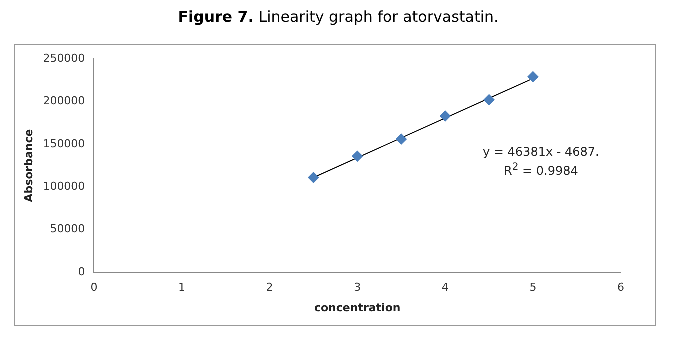 This screenshot has width=677, height=355. Describe the element at coordinates (64, 187) in the screenshot. I see `y-tick-label: 100000` at that location.